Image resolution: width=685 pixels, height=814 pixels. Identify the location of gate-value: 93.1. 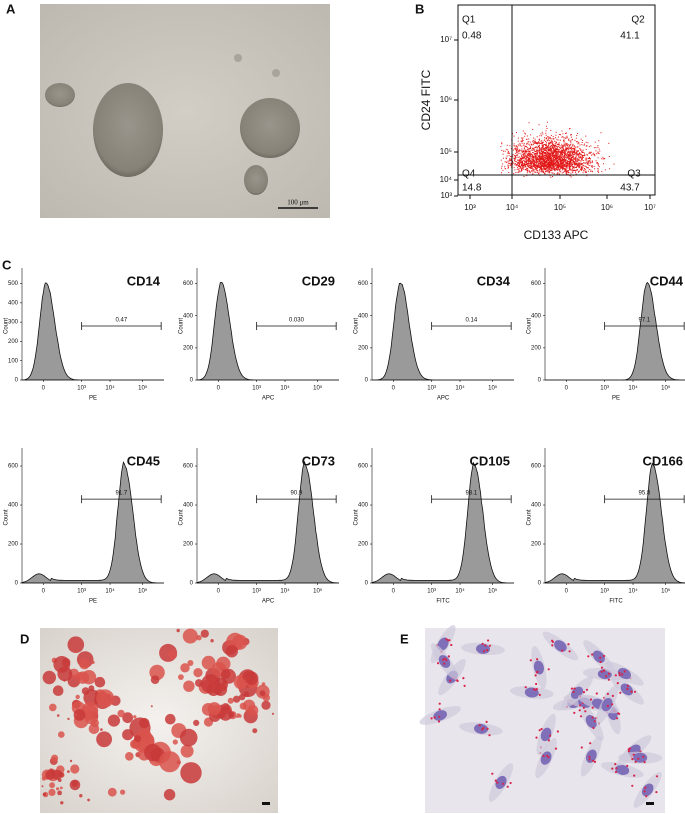
(472, 494).